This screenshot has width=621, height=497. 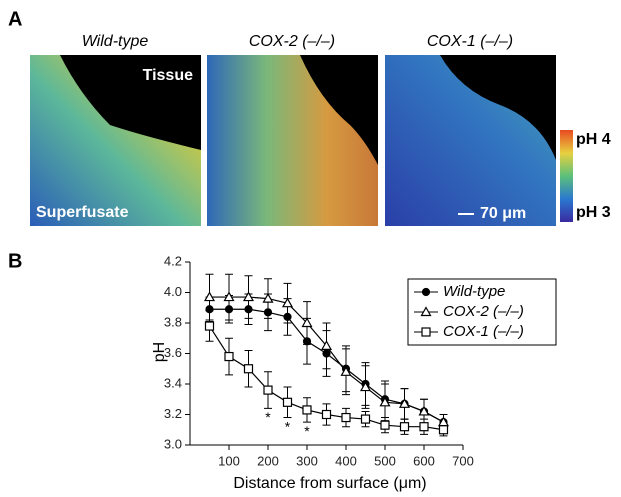 What do you see at coordinates (463, 460) in the screenshot?
I see `x-tick-label: 700` at bounding box center [463, 460].